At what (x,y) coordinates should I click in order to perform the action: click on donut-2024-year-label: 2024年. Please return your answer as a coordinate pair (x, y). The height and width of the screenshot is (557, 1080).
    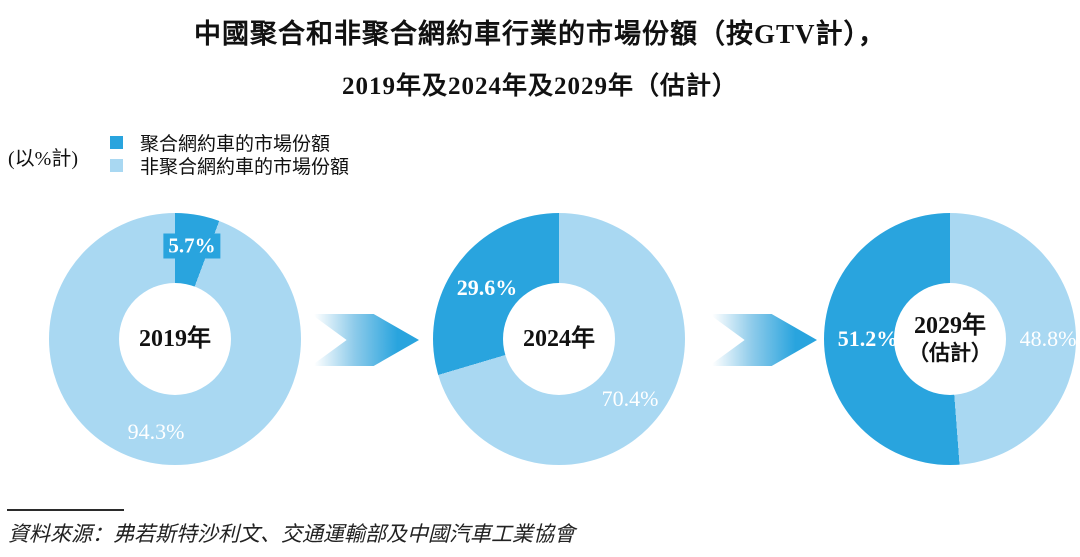
    Looking at the image, I should click on (559, 338).